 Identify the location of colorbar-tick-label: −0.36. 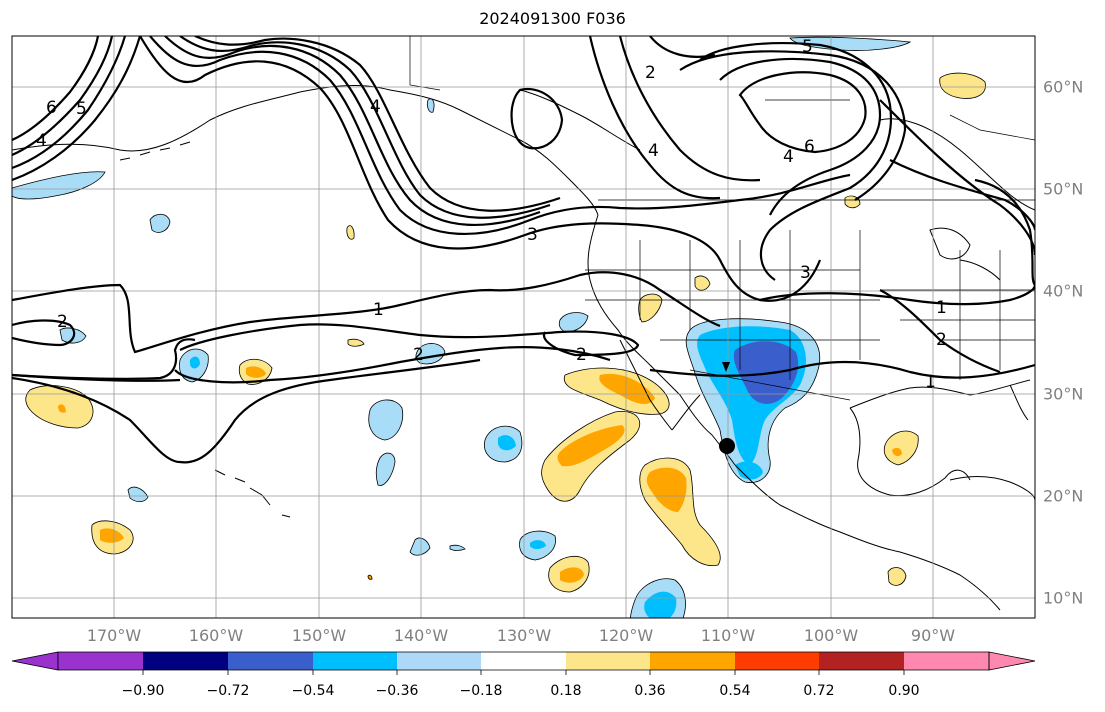
(397, 691).